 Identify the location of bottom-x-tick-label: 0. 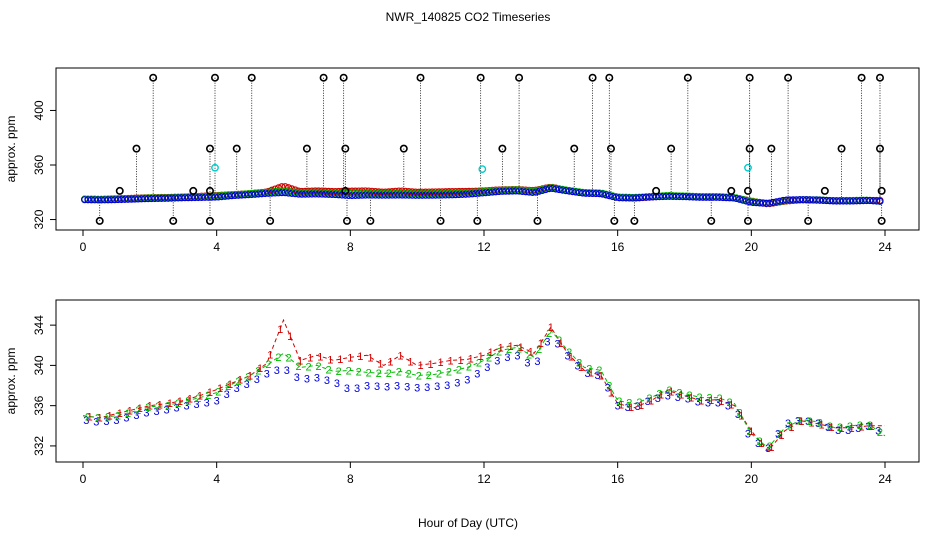
(83, 479).